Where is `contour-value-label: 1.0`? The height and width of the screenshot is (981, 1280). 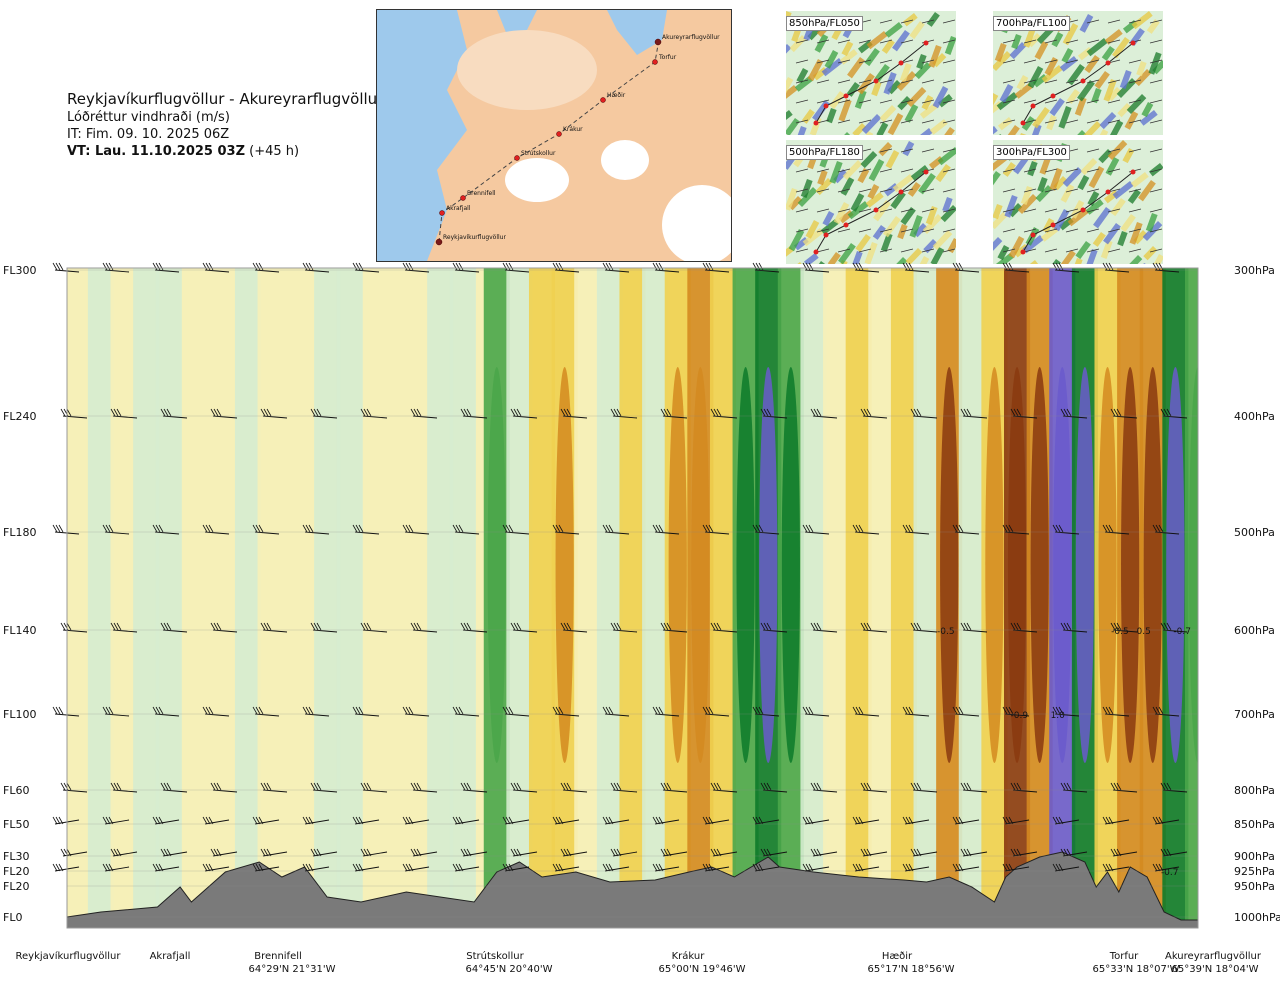
contour-value-label: 1.0 is located at coordinates (1058, 716).